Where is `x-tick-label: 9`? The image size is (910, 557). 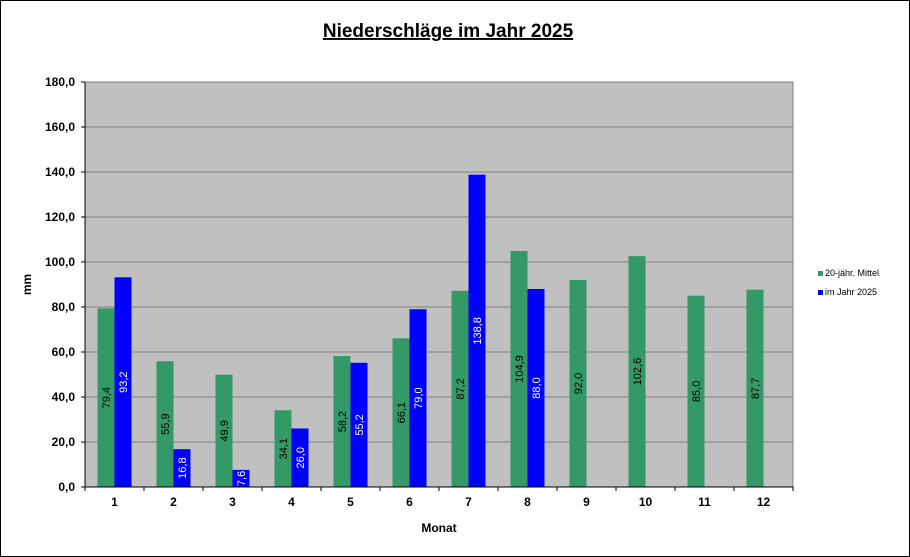 x-tick-label: 9 is located at coordinates (586, 502).